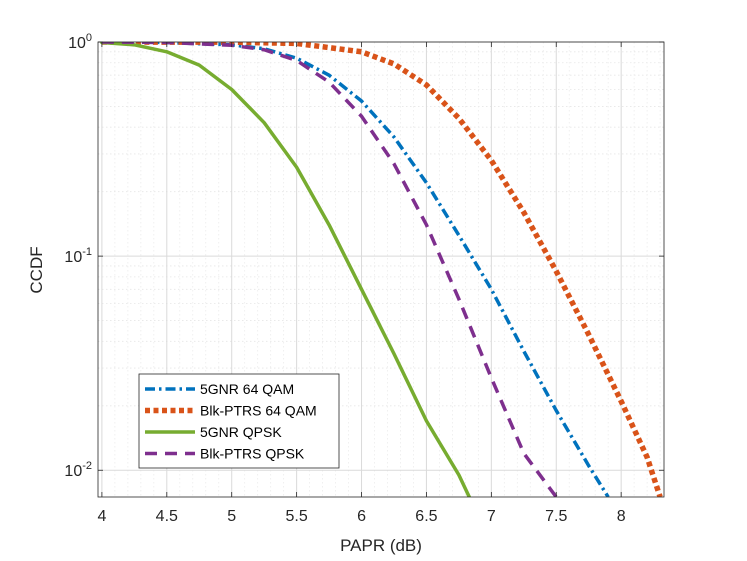  I want to click on x-tick-label: 6, so click(361, 516).